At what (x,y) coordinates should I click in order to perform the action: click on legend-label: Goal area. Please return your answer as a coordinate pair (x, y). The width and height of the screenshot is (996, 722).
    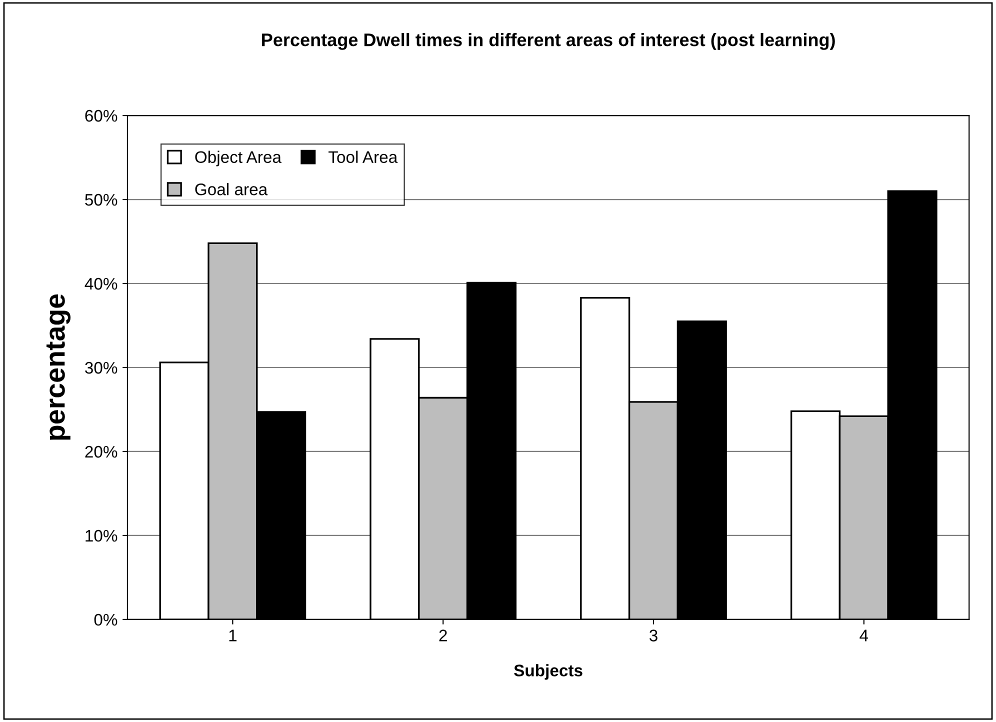
    Looking at the image, I should click on (231, 189).